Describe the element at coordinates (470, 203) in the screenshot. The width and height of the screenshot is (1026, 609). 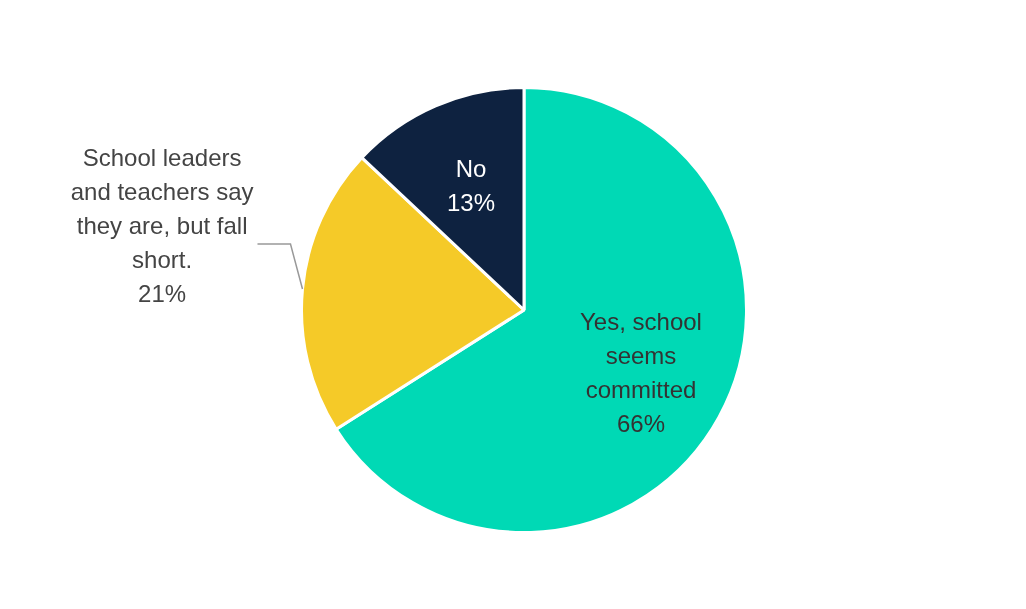
I see `data-label: 13%` at that location.